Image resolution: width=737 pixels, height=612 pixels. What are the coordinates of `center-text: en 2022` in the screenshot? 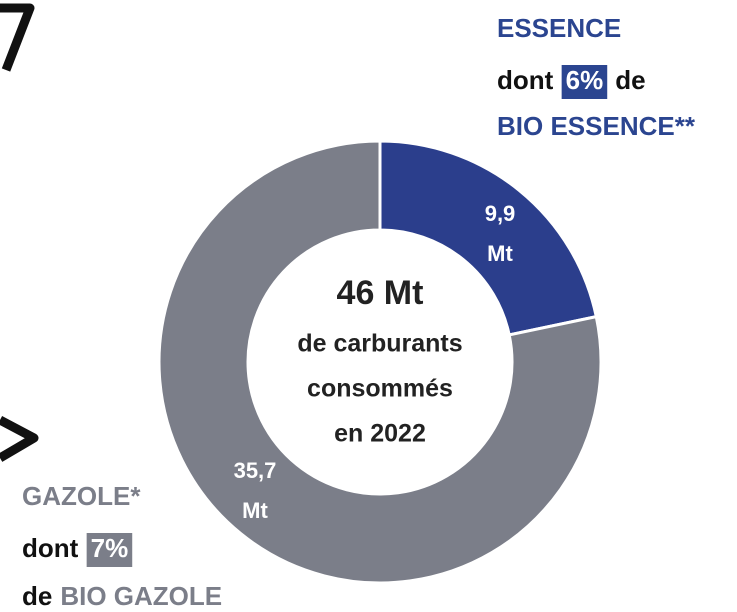 It's located at (380, 434).